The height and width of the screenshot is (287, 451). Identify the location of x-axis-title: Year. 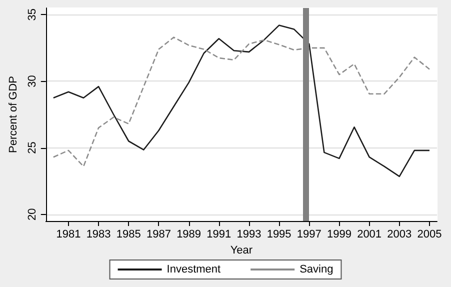
(241, 250).